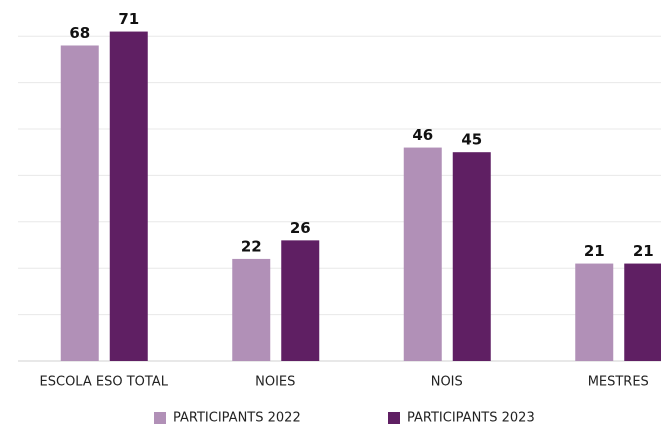 This screenshot has width=661, height=427. What do you see at coordinates (237, 418) in the screenshot?
I see `legend-label: PARTICIPANTS 2022` at bounding box center [237, 418].